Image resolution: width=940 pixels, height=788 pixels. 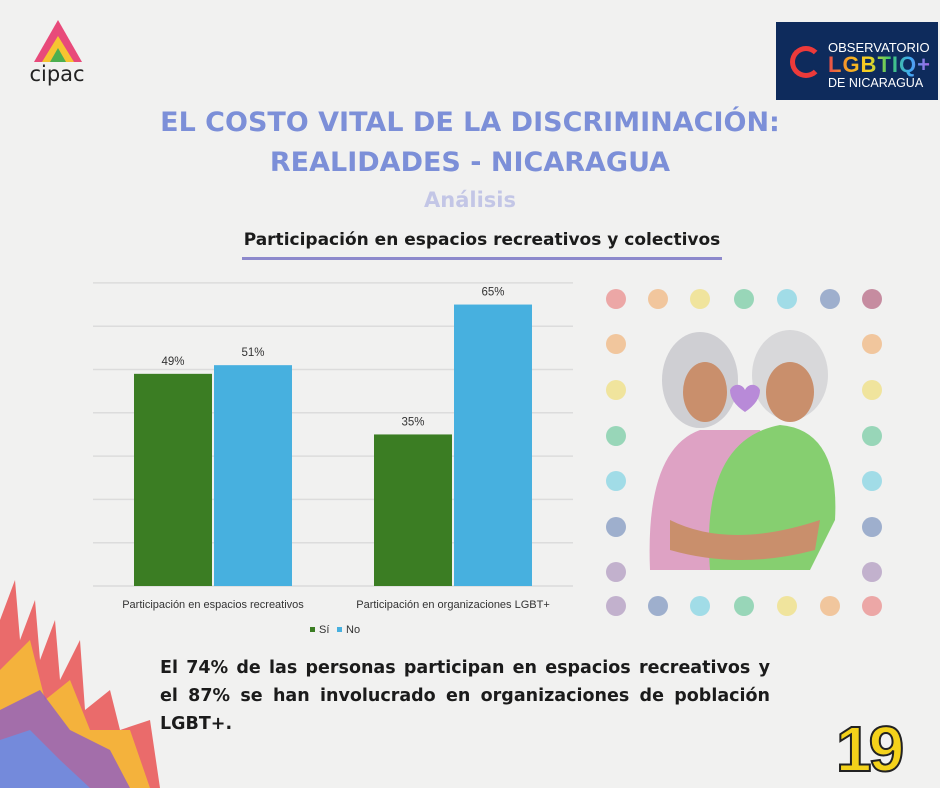 I want to click on cipac-logo-text: cipac, so click(x=57, y=74).